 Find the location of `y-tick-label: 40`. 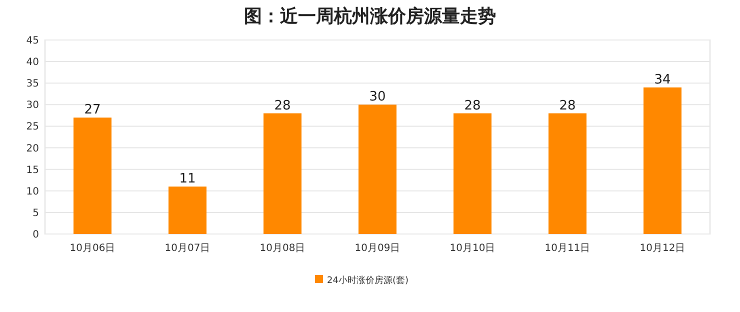

y-tick-label: 40 is located at coordinates (32, 62).